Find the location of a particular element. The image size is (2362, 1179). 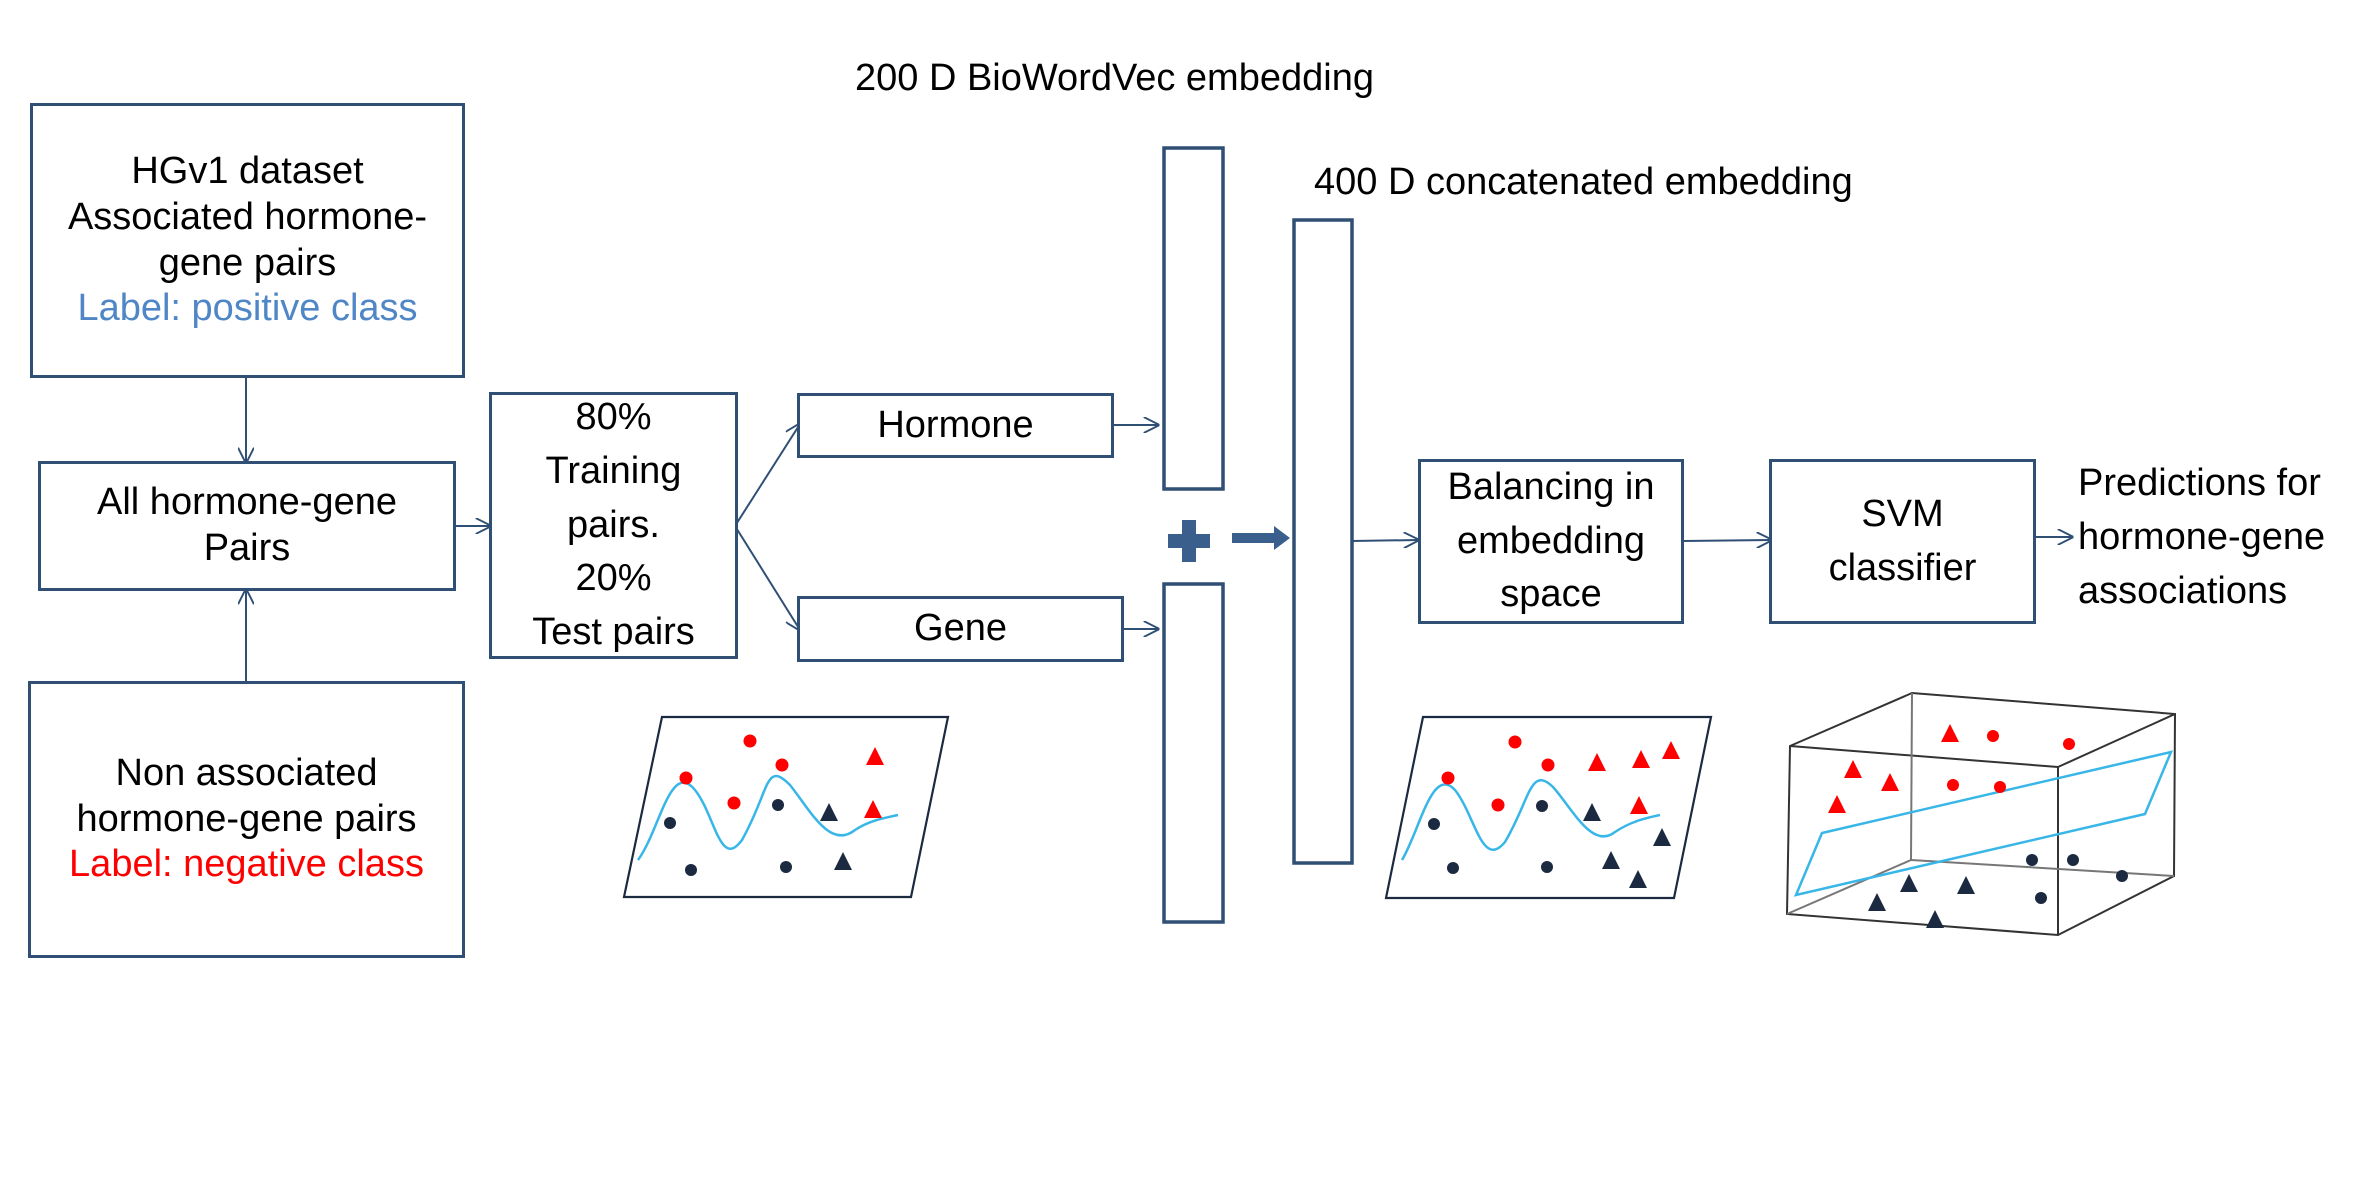

train-test-split-box: 80% Training pairs. 20% Test pairs is located at coordinates (613, 525).